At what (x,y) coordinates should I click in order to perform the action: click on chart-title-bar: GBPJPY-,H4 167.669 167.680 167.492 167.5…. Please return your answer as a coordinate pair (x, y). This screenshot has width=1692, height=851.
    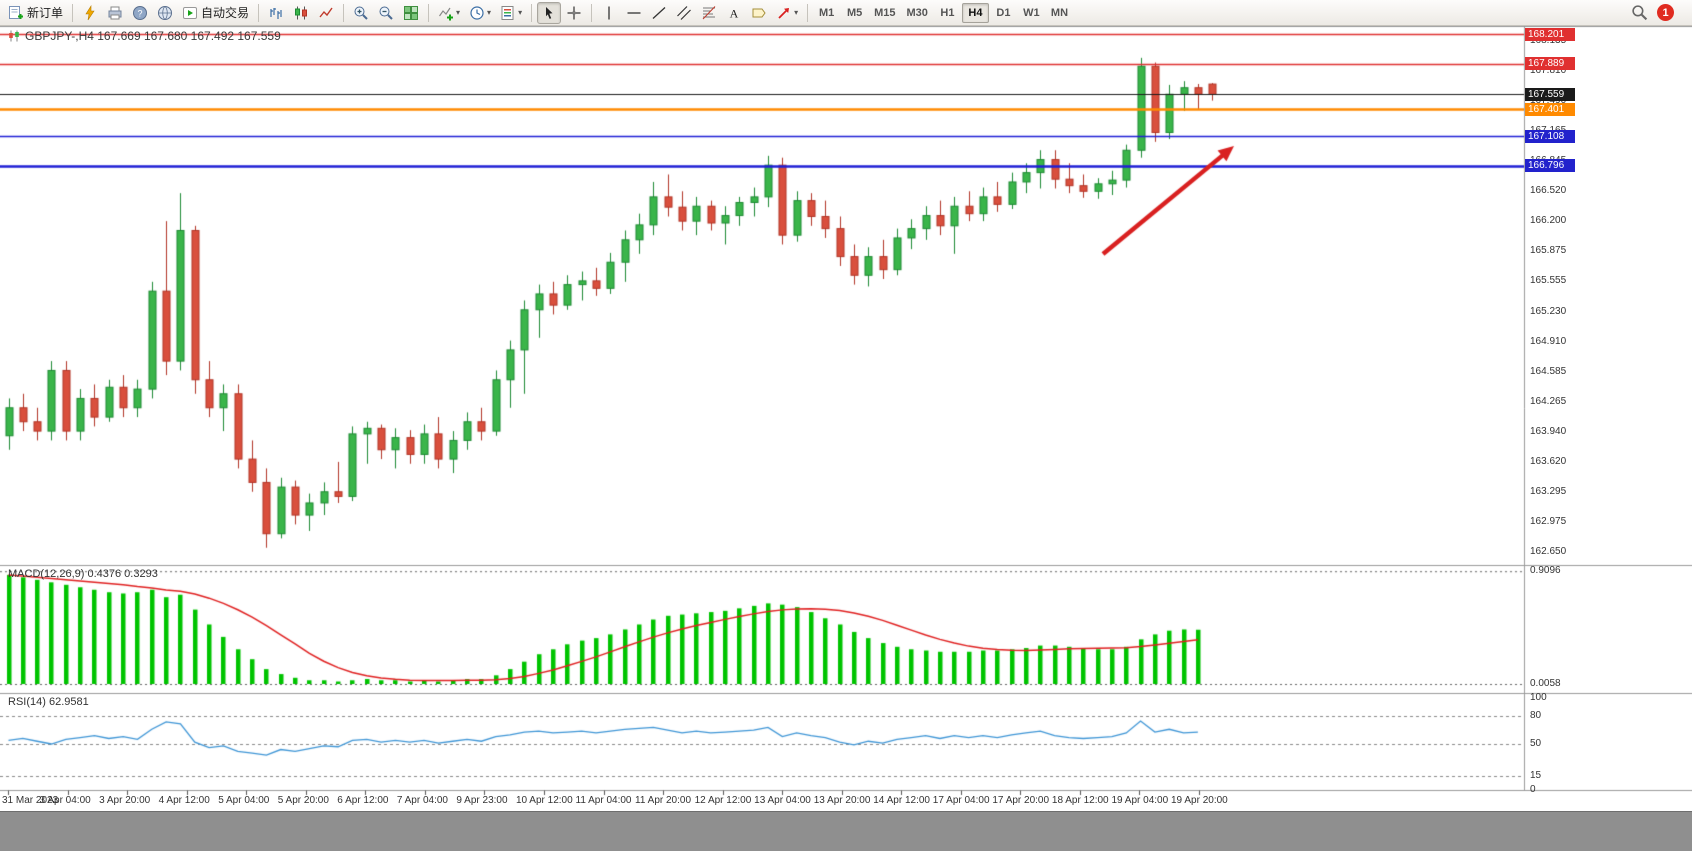
    Looking at the image, I should click on (144, 36).